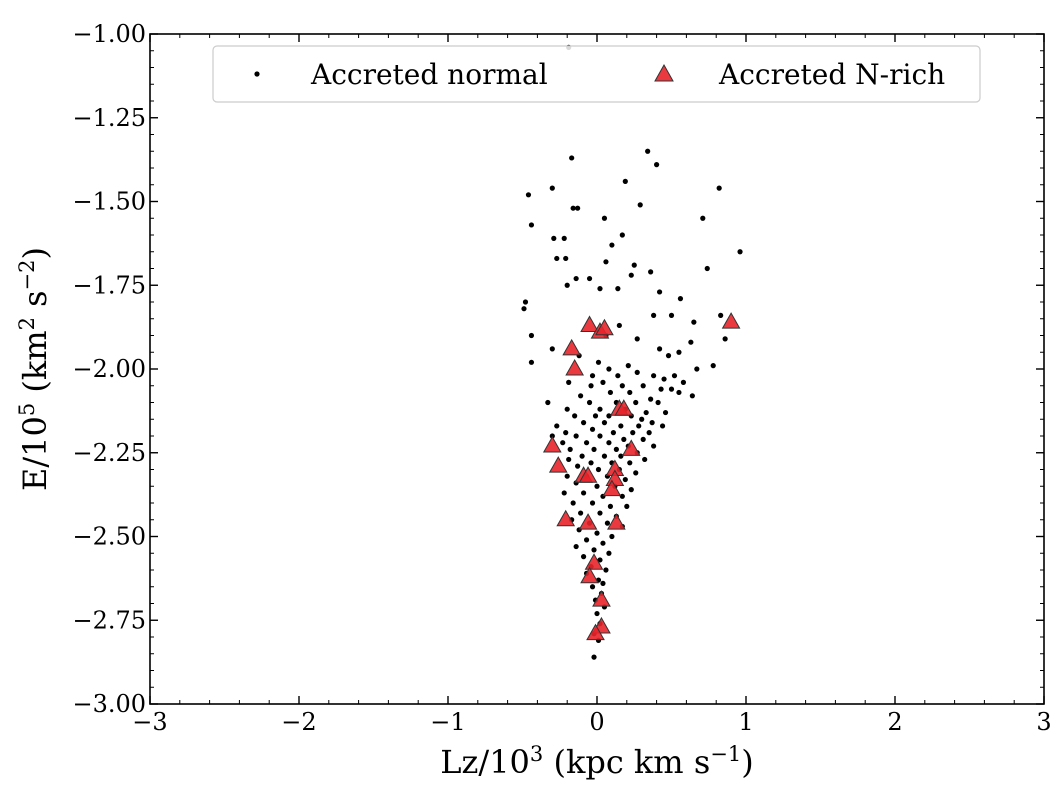  What do you see at coordinates (1043, 722) in the screenshot?
I see `x-tick-label: 3` at bounding box center [1043, 722].